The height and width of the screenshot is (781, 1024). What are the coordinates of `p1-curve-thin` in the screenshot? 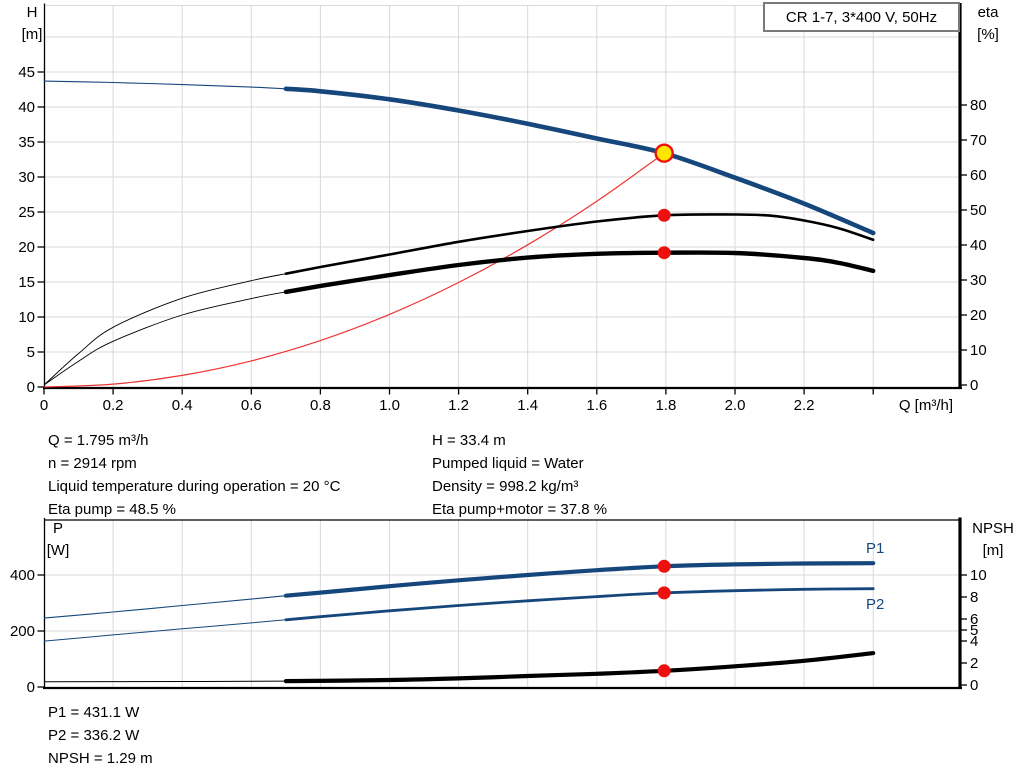 It's located at (164, 607).